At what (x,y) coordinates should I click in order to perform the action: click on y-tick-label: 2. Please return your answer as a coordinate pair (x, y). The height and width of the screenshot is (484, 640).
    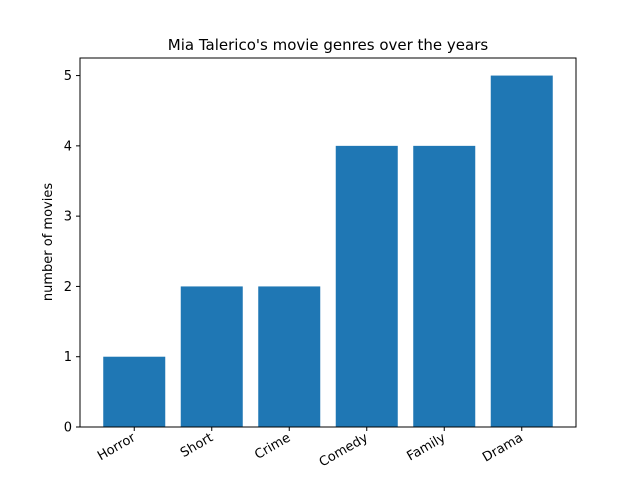
    Looking at the image, I should click on (68, 287).